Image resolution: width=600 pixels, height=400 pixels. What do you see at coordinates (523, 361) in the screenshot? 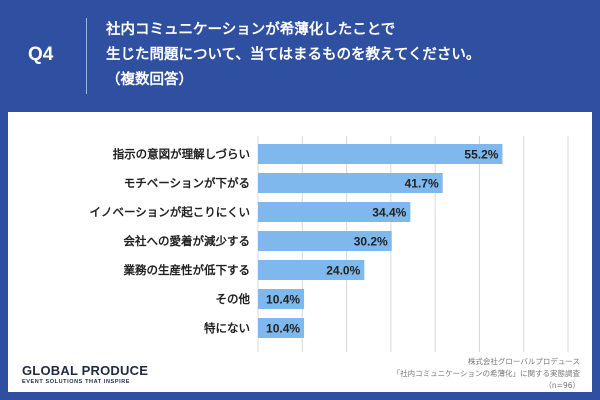
I see `source-company: 株式会社グローバルプロデュース` at bounding box center [523, 361].